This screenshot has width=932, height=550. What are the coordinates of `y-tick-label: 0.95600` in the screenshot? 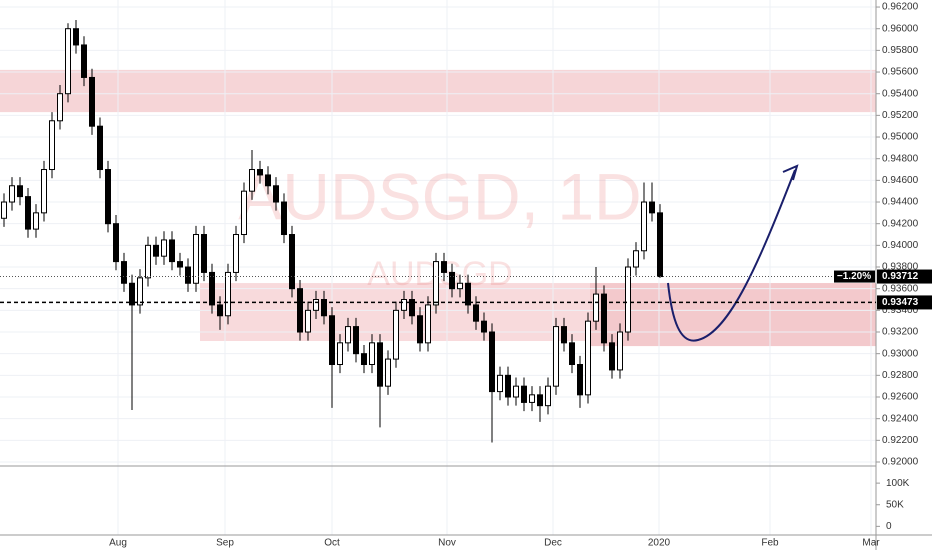 It's located at (900, 72).